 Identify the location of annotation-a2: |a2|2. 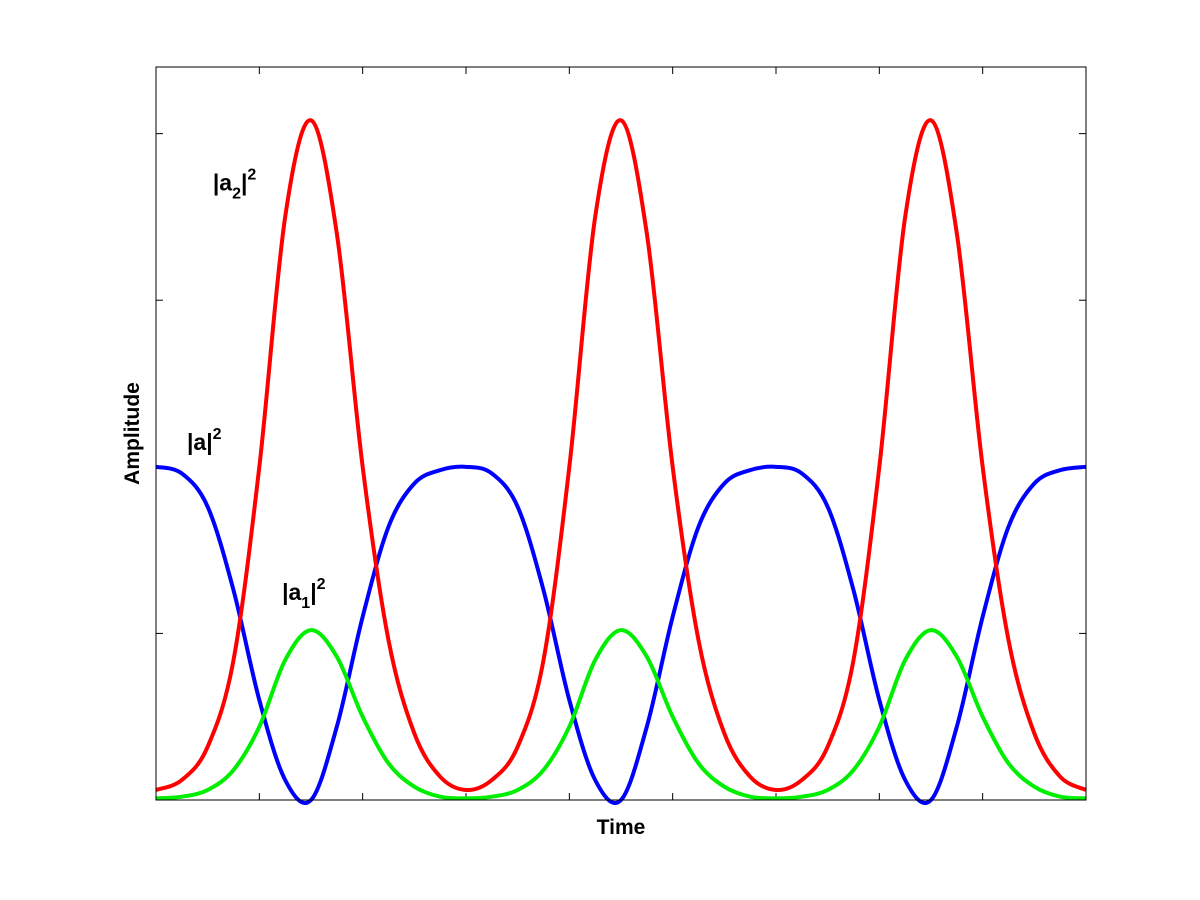
(235, 184).